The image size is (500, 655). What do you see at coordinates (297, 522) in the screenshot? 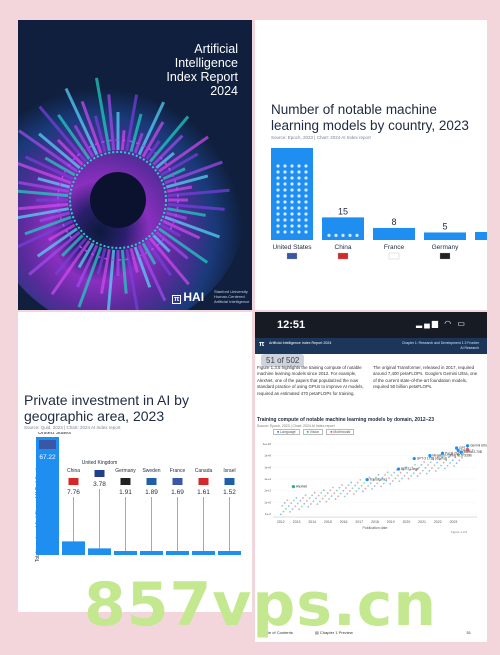
I see `scatter-x-tick: 2013` at bounding box center [297, 522].